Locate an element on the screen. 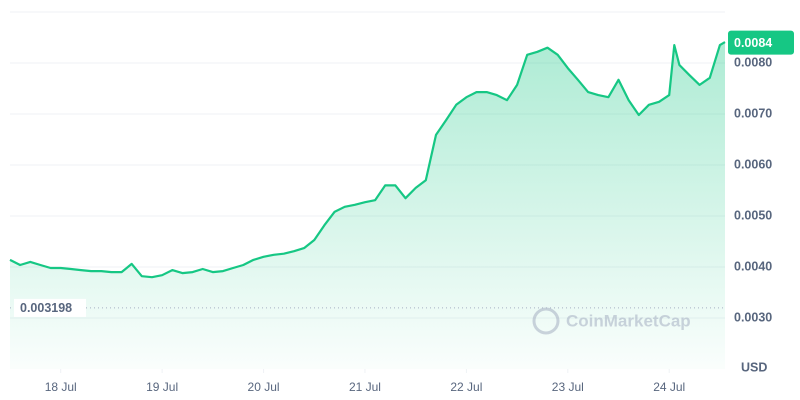  watermark-group: CoinMarketCap is located at coordinates (611, 321).